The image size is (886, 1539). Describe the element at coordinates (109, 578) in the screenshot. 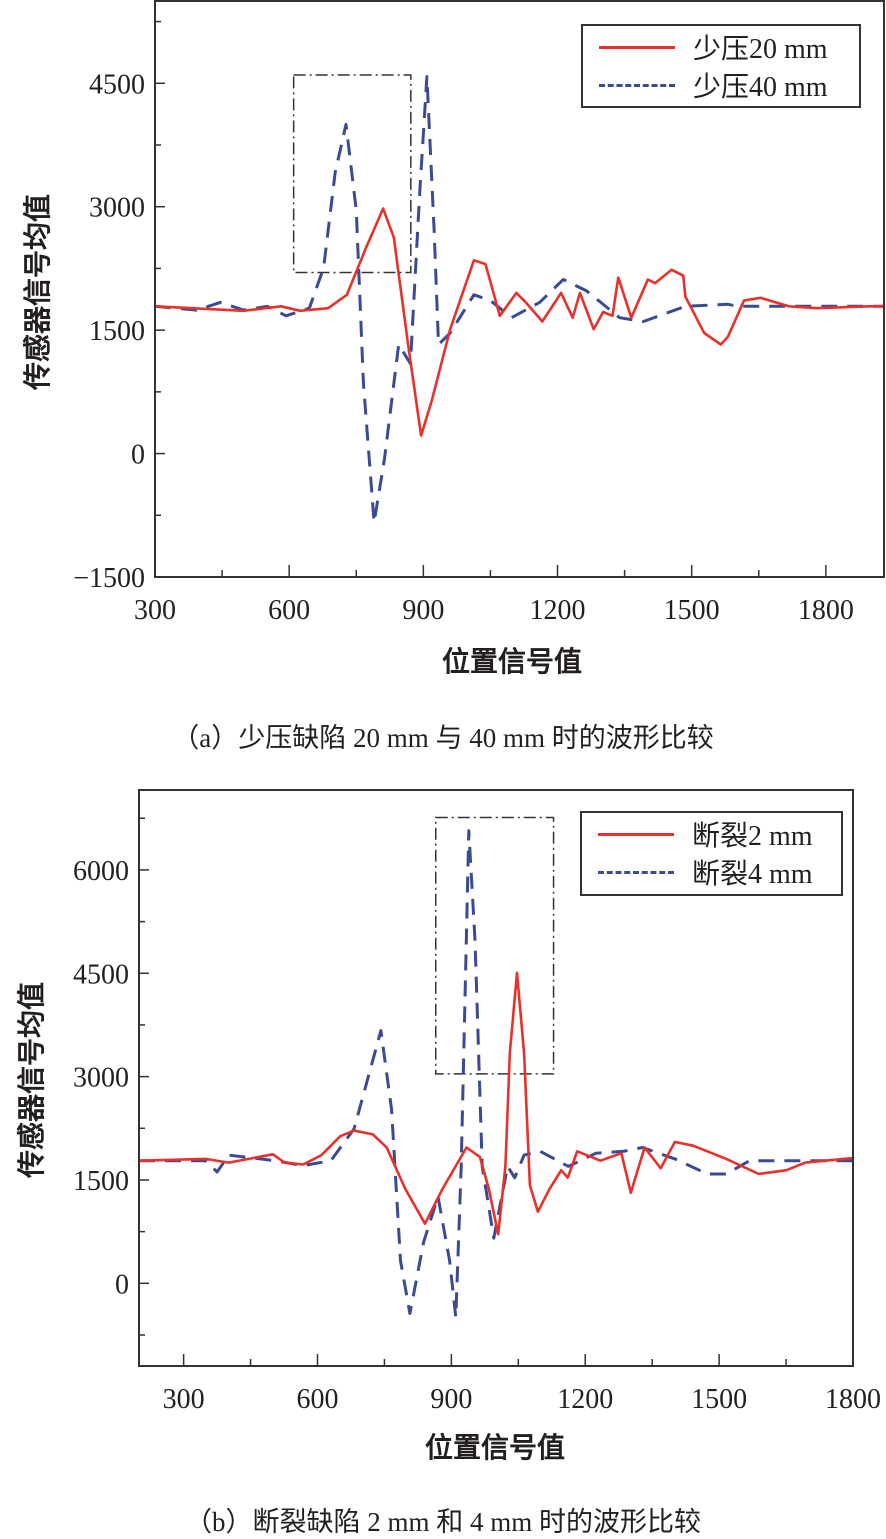

I see `y-tick-label: −1500` at that location.